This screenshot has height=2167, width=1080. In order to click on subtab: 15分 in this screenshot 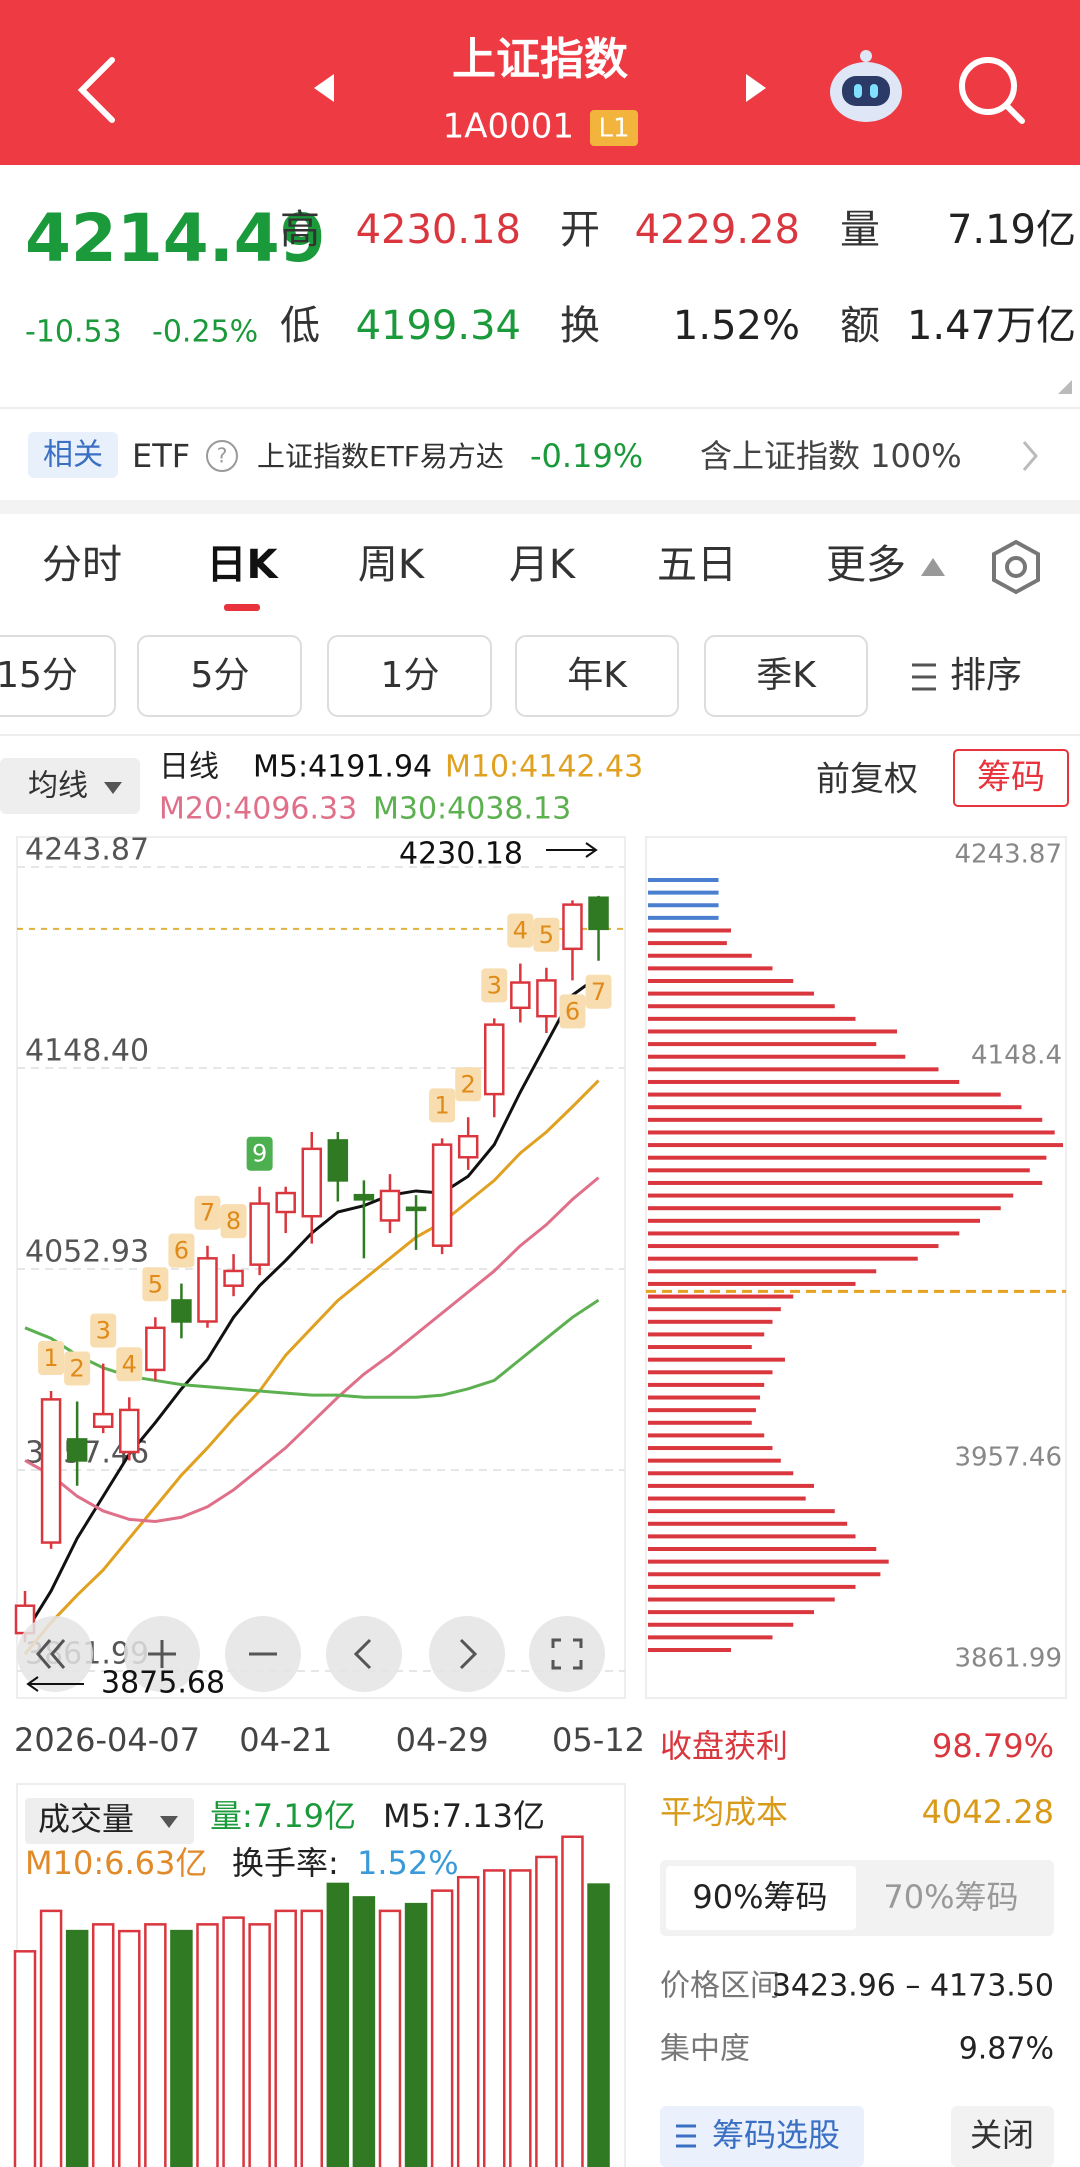, I will do `click(39, 675)`.